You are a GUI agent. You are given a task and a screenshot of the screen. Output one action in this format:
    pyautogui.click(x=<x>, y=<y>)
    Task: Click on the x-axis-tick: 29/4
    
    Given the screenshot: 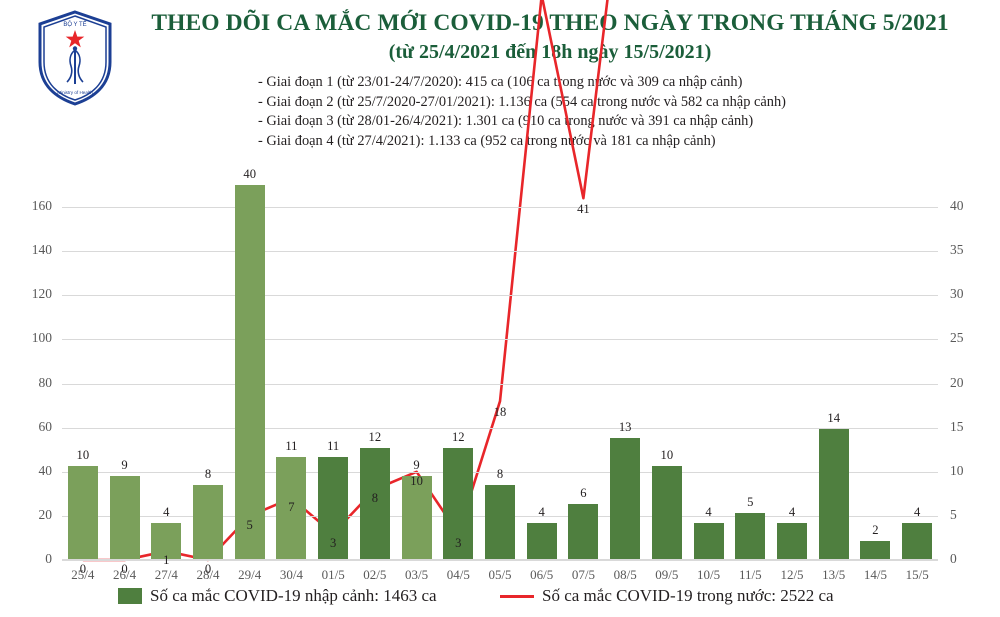 What is the action you would take?
    pyautogui.click(x=250, y=574)
    